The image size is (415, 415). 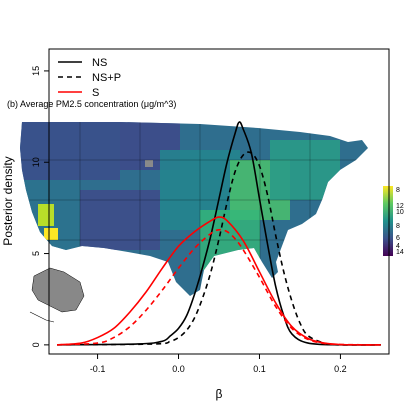 I want to click on x-tick-label: 0.0, so click(x=178, y=369).